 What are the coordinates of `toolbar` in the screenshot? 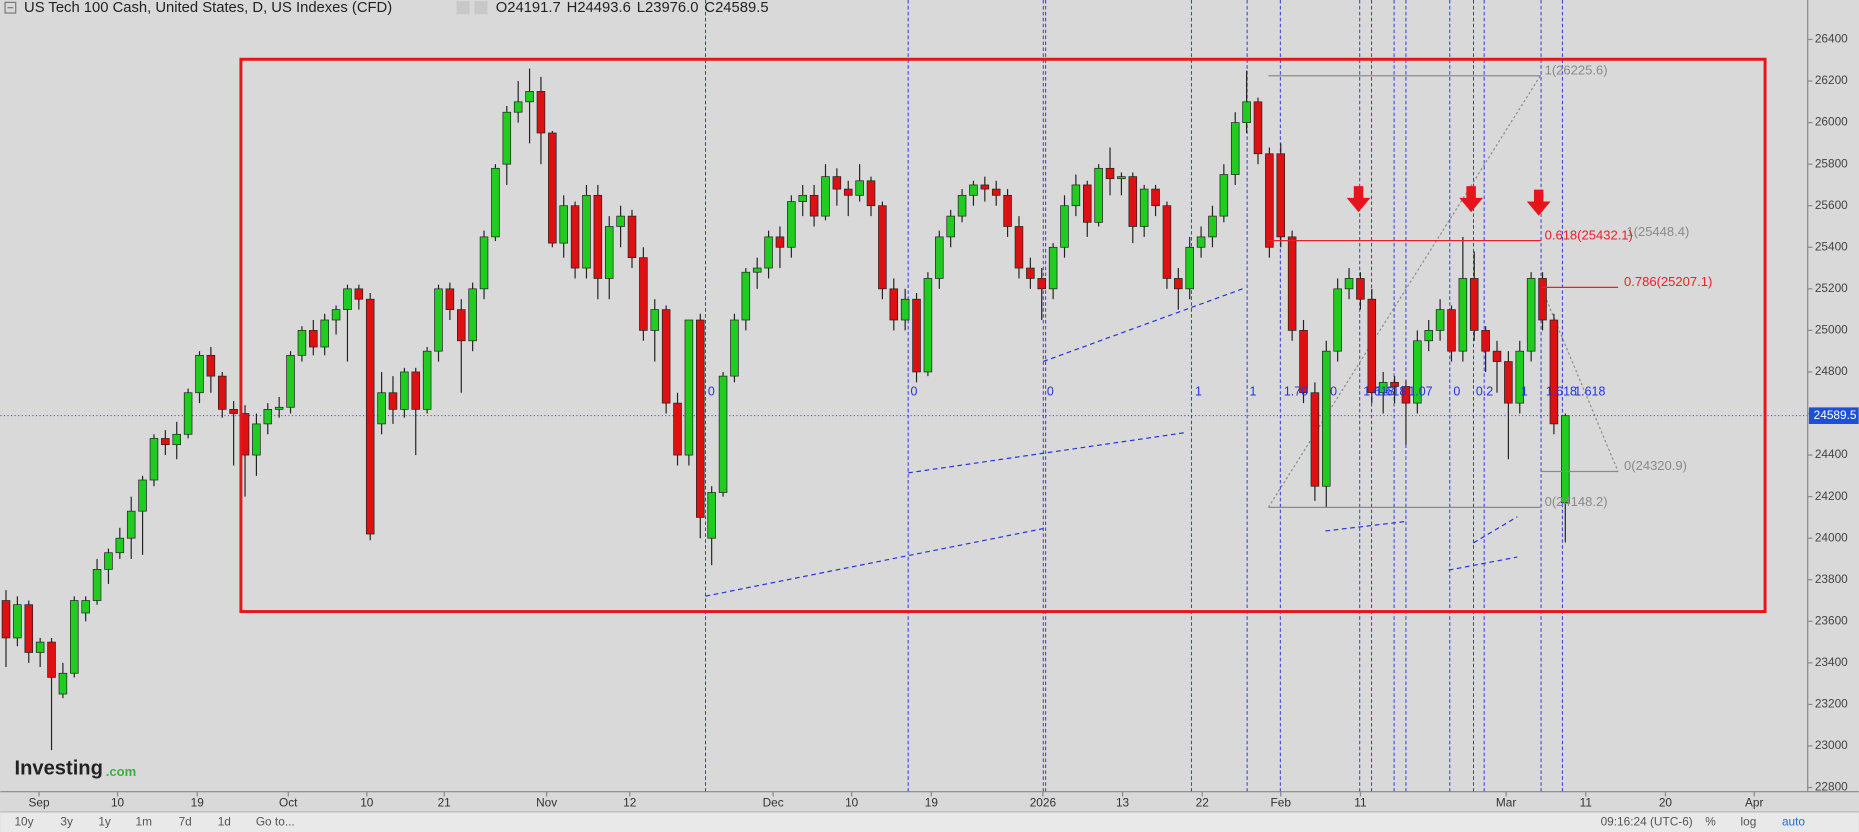 It's located at (929, 821).